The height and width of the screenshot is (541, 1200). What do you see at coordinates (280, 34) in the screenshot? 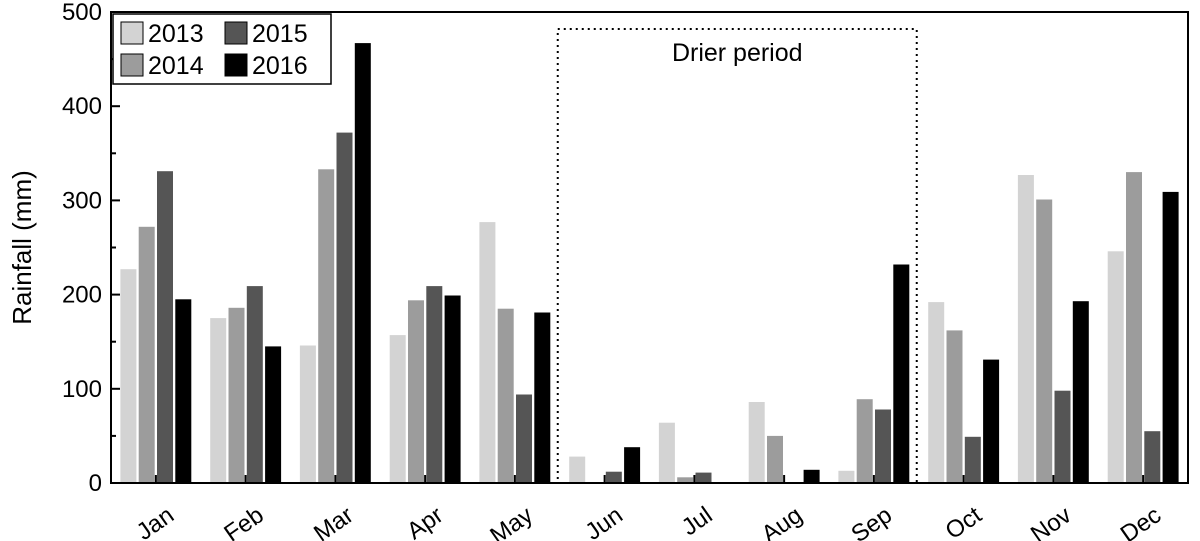
I see `legend-label-2015: 2015` at bounding box center [280, 34].